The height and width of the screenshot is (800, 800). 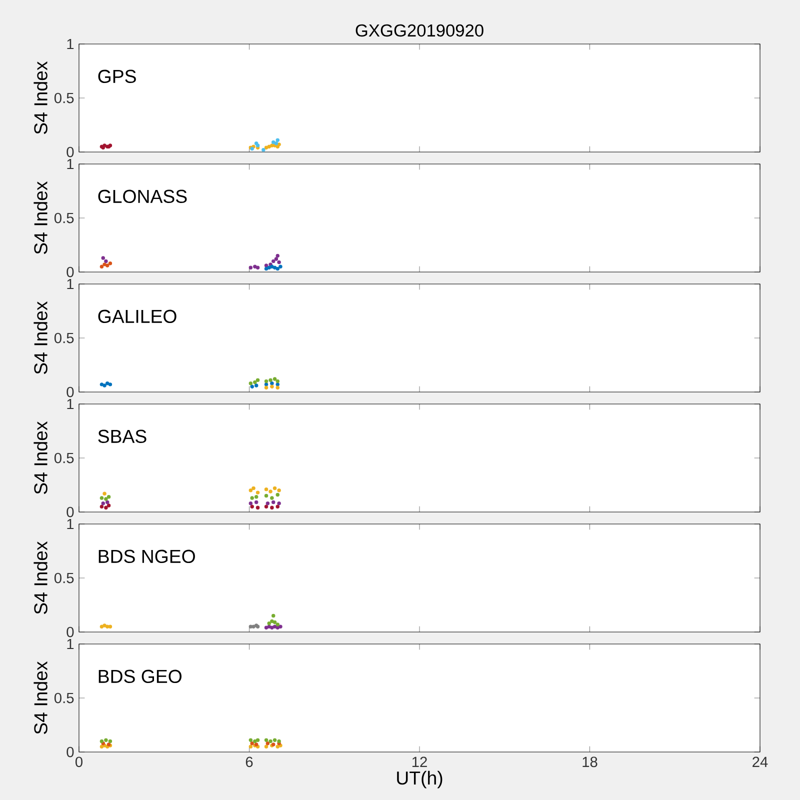 I want to click on x-tick-label: 6, so click(x=249, y=762).